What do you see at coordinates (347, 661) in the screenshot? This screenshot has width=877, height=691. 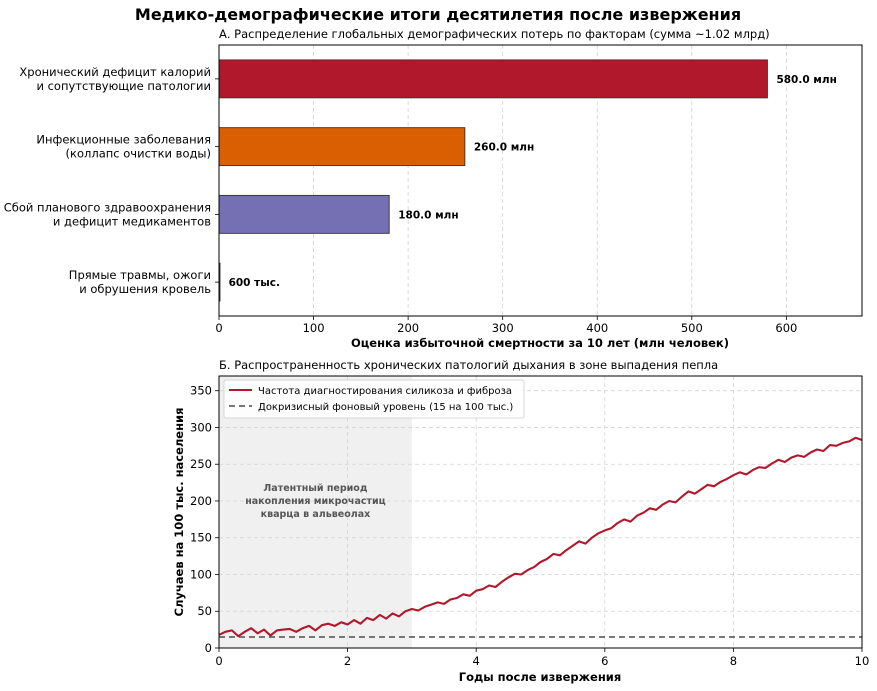 I see `panel-b-x-tick-label: 2` at bounding box center [347, 661].